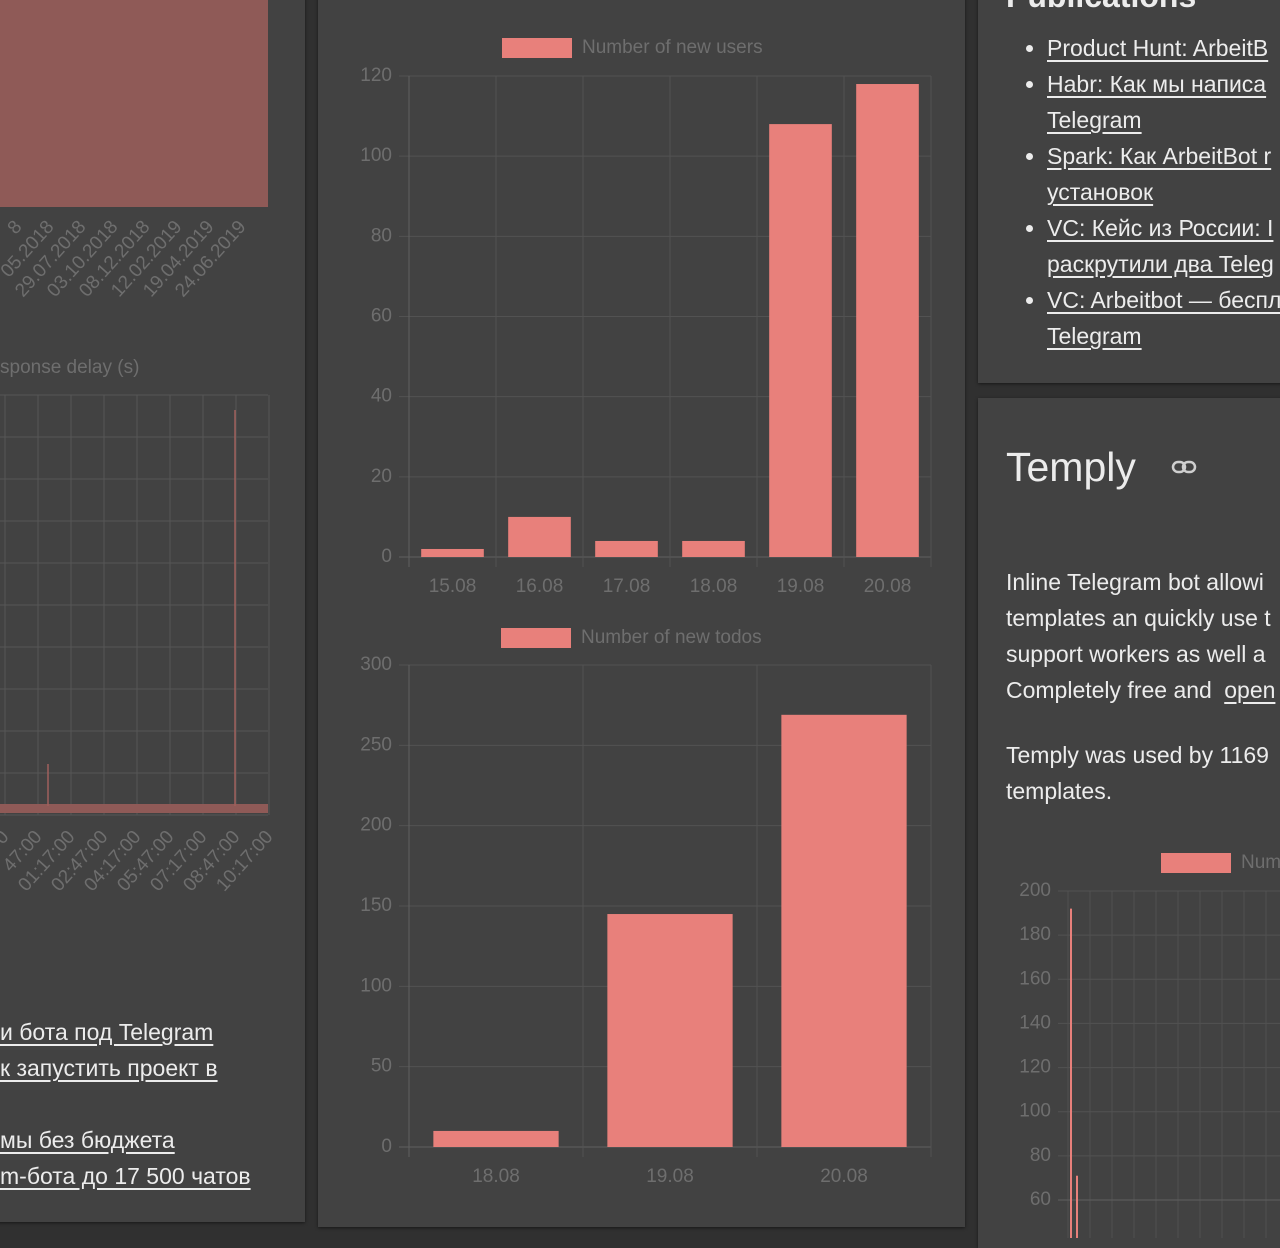 This screenshot has height=1248, width=1280. Describe the element at coordinates (381, 1066) in the screenshot. I see `y-tick-label: 50` at that location.